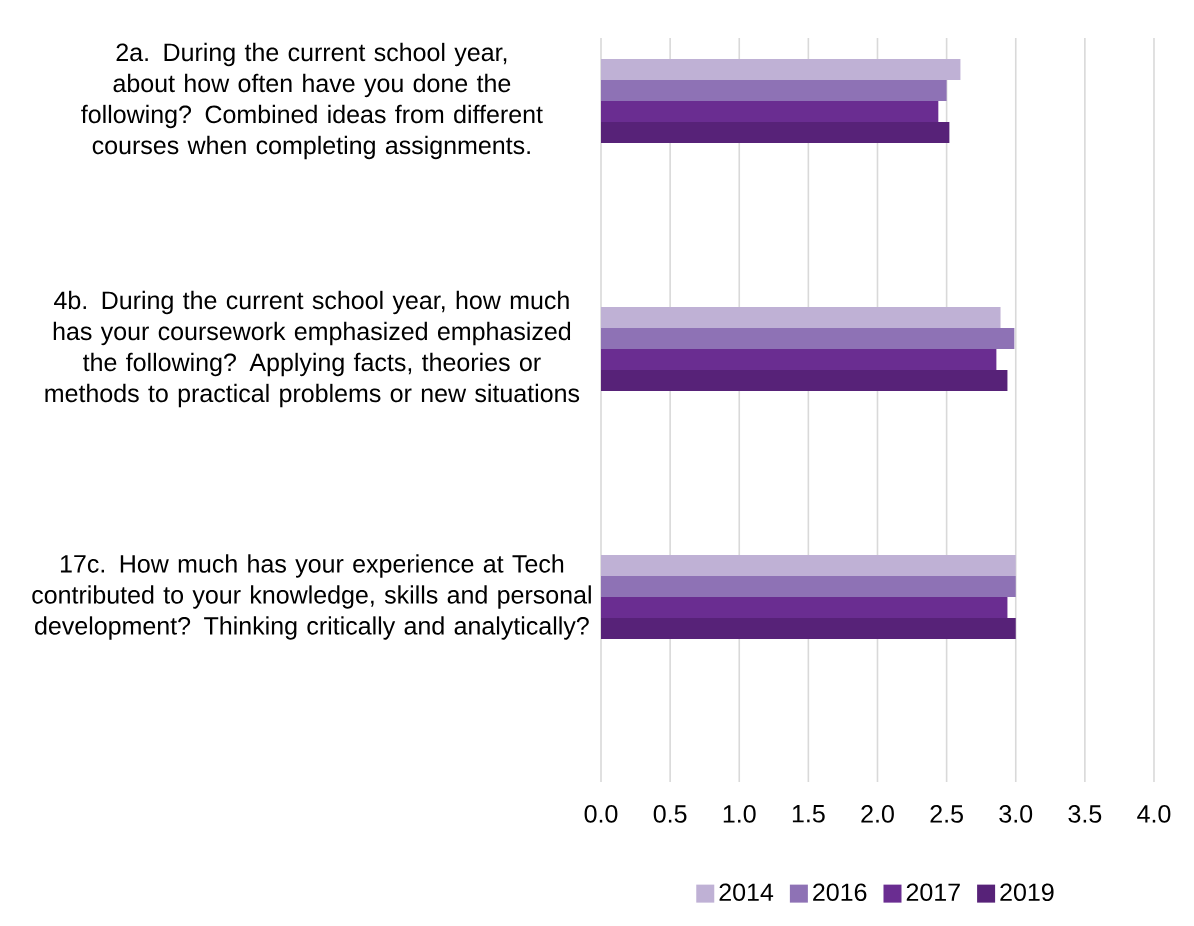  I want to click on x-tick-label: 0.0, so click(601, 814).